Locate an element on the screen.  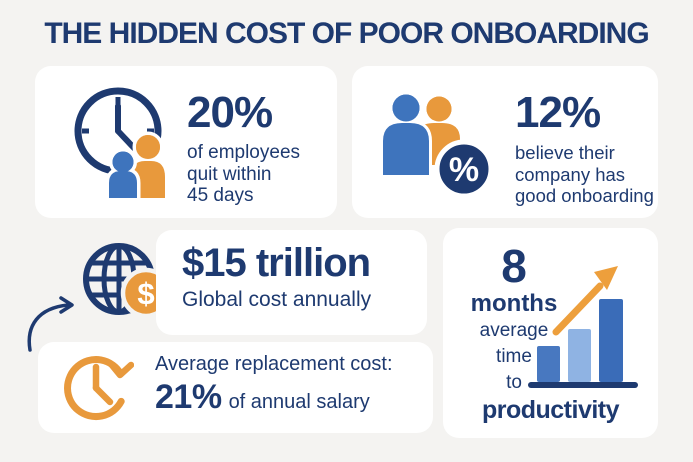
percent-badge: % is located at coordinates (464, 169).